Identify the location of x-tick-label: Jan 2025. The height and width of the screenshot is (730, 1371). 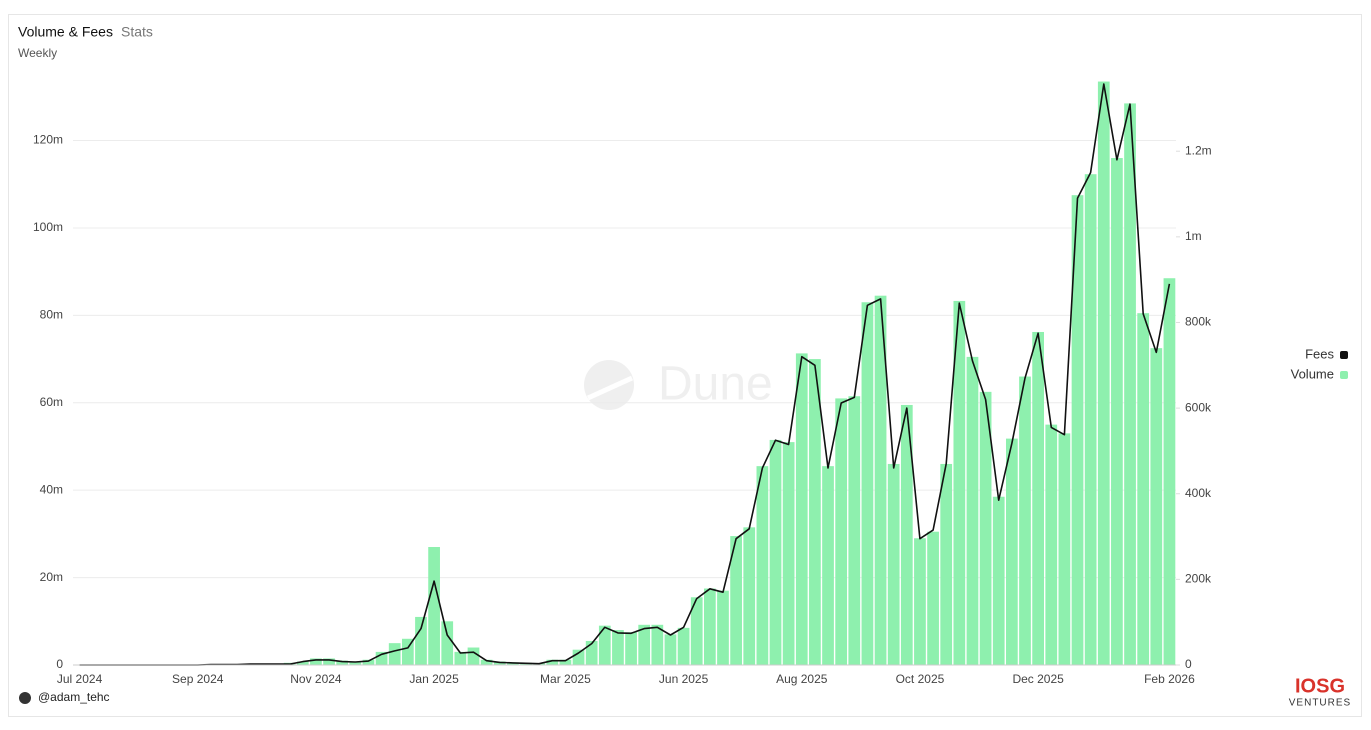
(434, 679).